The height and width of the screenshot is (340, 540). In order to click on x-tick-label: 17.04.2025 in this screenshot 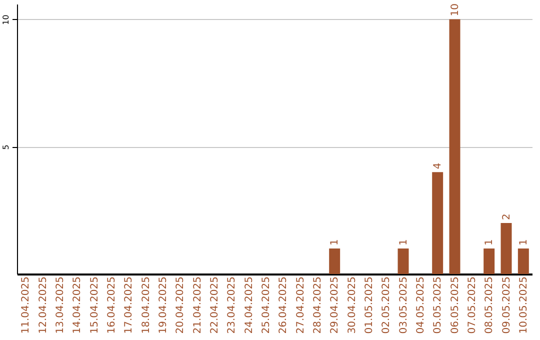, I will do `click(129, 305)`.